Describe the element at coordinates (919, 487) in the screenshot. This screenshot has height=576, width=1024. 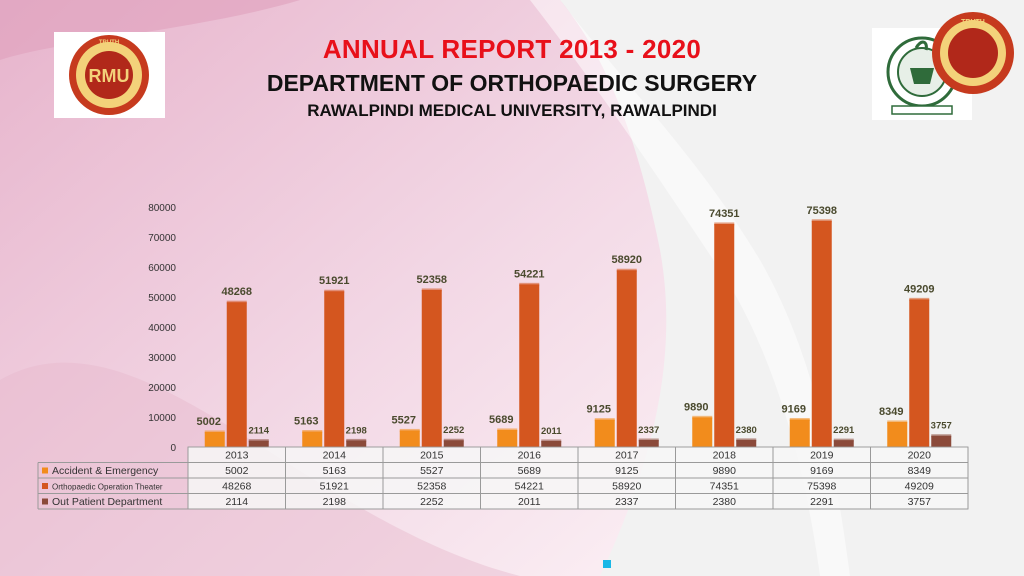
I see `table-cell: 49209` at that location.